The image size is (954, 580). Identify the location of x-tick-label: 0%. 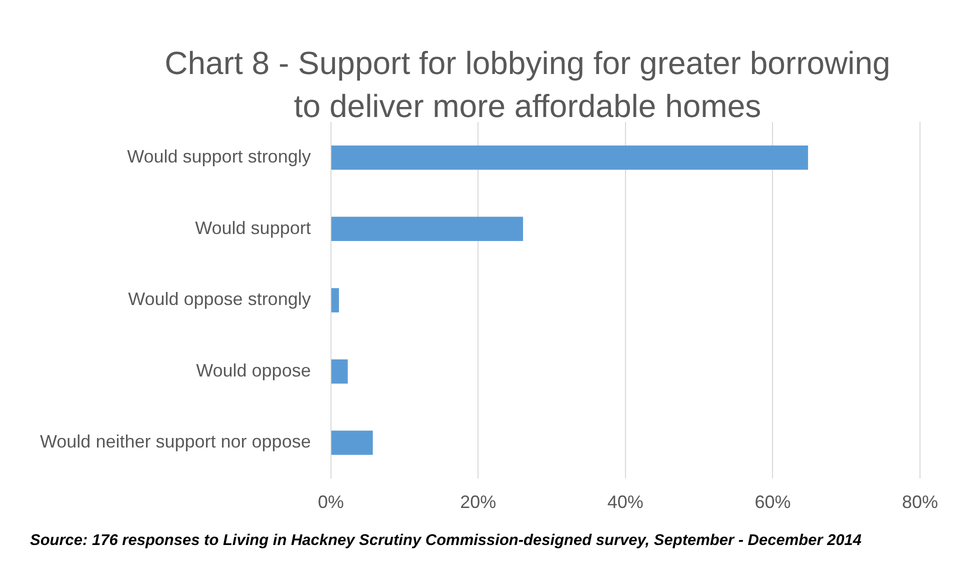
(331, 502).